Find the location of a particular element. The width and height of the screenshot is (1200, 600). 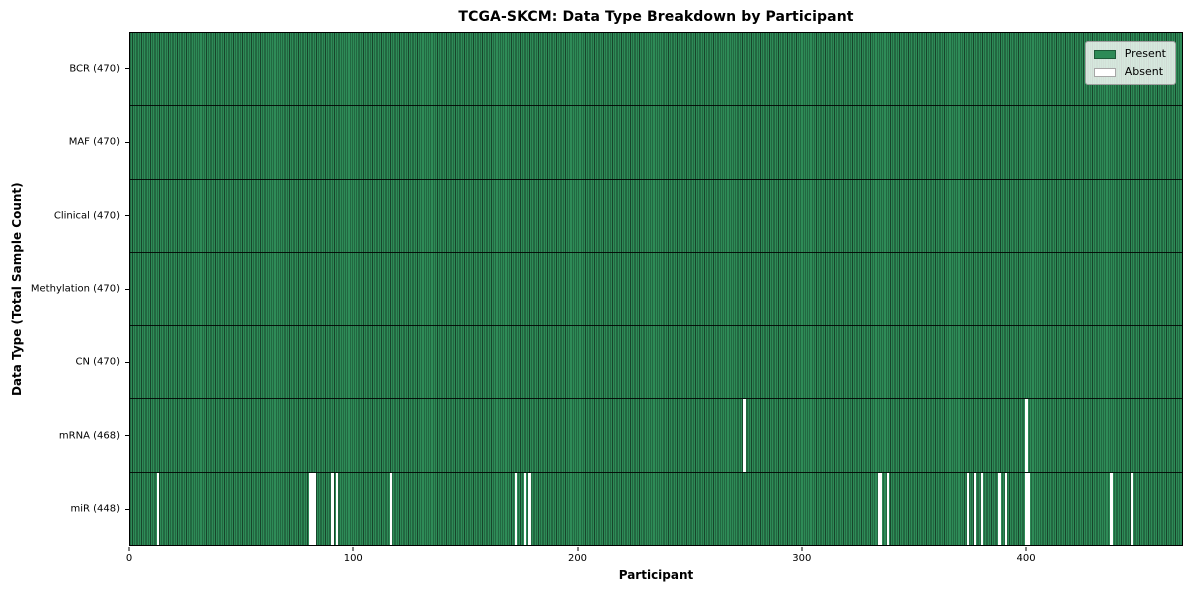

x-tick-label: 100 is located at coordinates (353, 558).